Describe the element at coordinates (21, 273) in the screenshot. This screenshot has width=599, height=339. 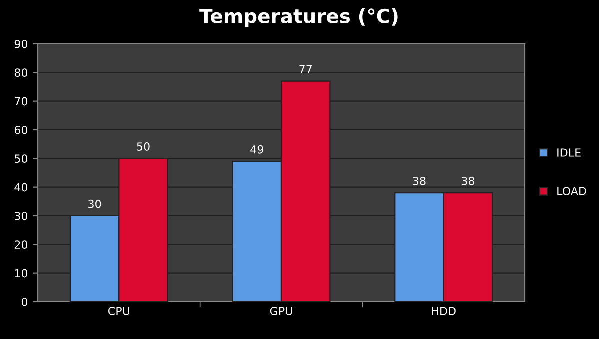
I see `y-tick-label: 10` at that location.